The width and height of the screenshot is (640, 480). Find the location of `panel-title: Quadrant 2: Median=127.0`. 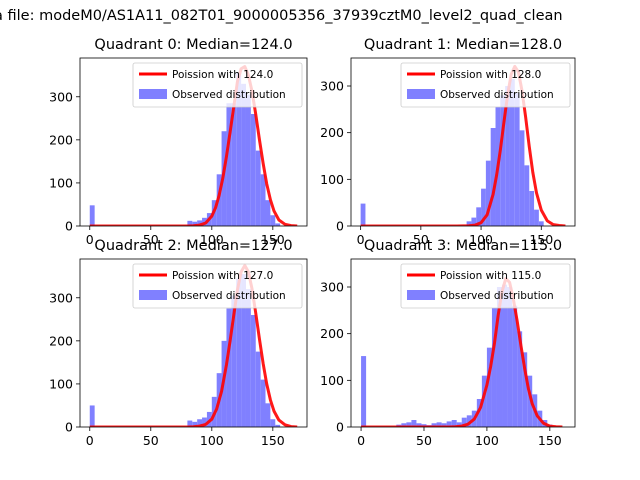

panel-title: Quadrant 2: Median=127.0 is located at coordinates (193, 246).